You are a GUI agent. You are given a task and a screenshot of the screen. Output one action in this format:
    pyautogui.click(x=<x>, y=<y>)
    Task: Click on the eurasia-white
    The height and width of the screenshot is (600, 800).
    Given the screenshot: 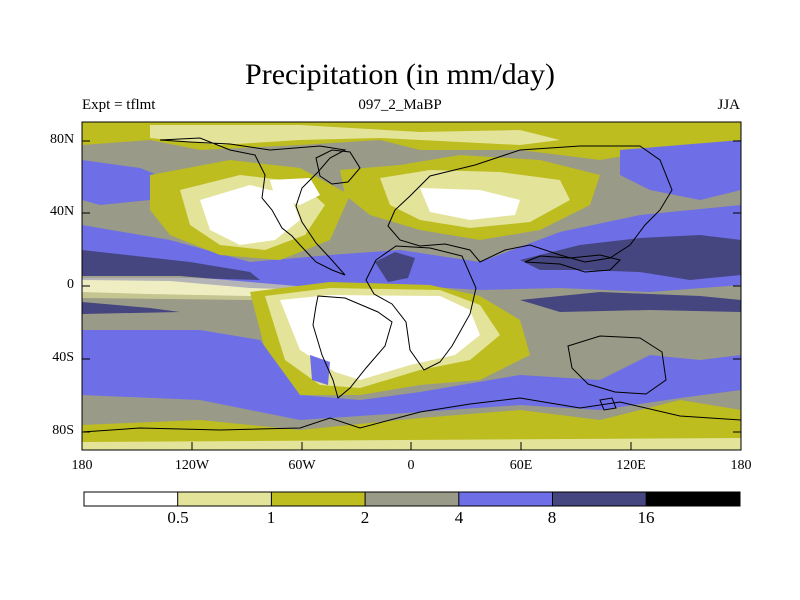 What is the action you would take?
    pyautogui.click(x=470, y=204)
    